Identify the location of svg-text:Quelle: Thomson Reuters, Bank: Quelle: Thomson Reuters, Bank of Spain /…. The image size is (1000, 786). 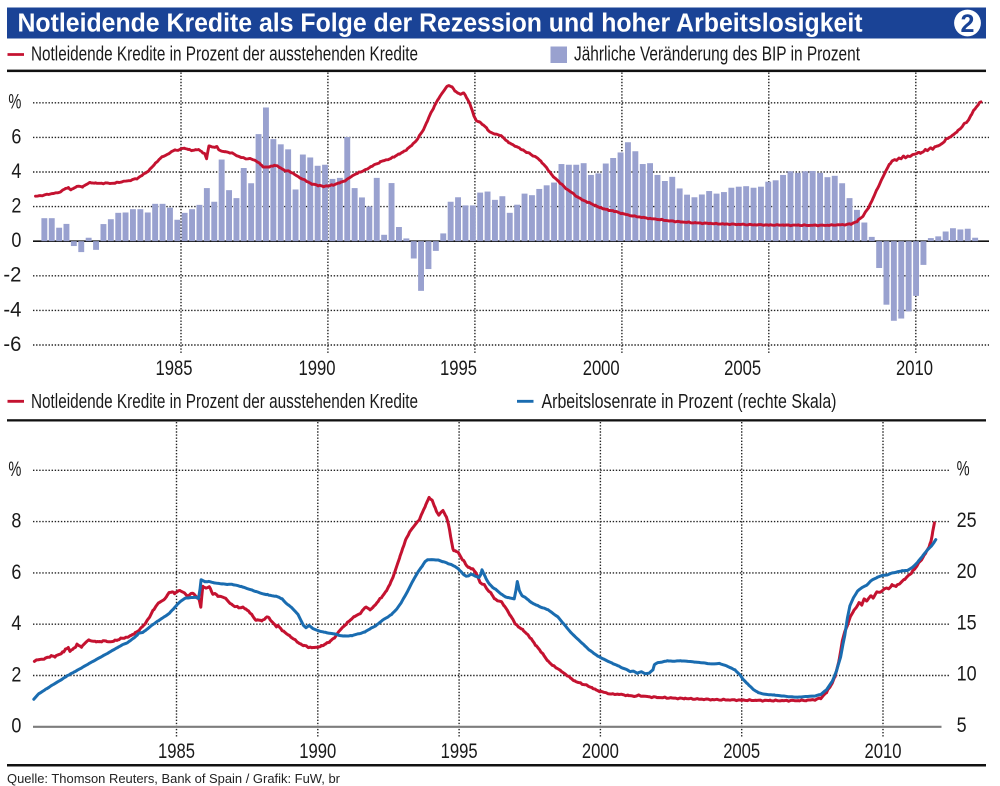
(174, 778).